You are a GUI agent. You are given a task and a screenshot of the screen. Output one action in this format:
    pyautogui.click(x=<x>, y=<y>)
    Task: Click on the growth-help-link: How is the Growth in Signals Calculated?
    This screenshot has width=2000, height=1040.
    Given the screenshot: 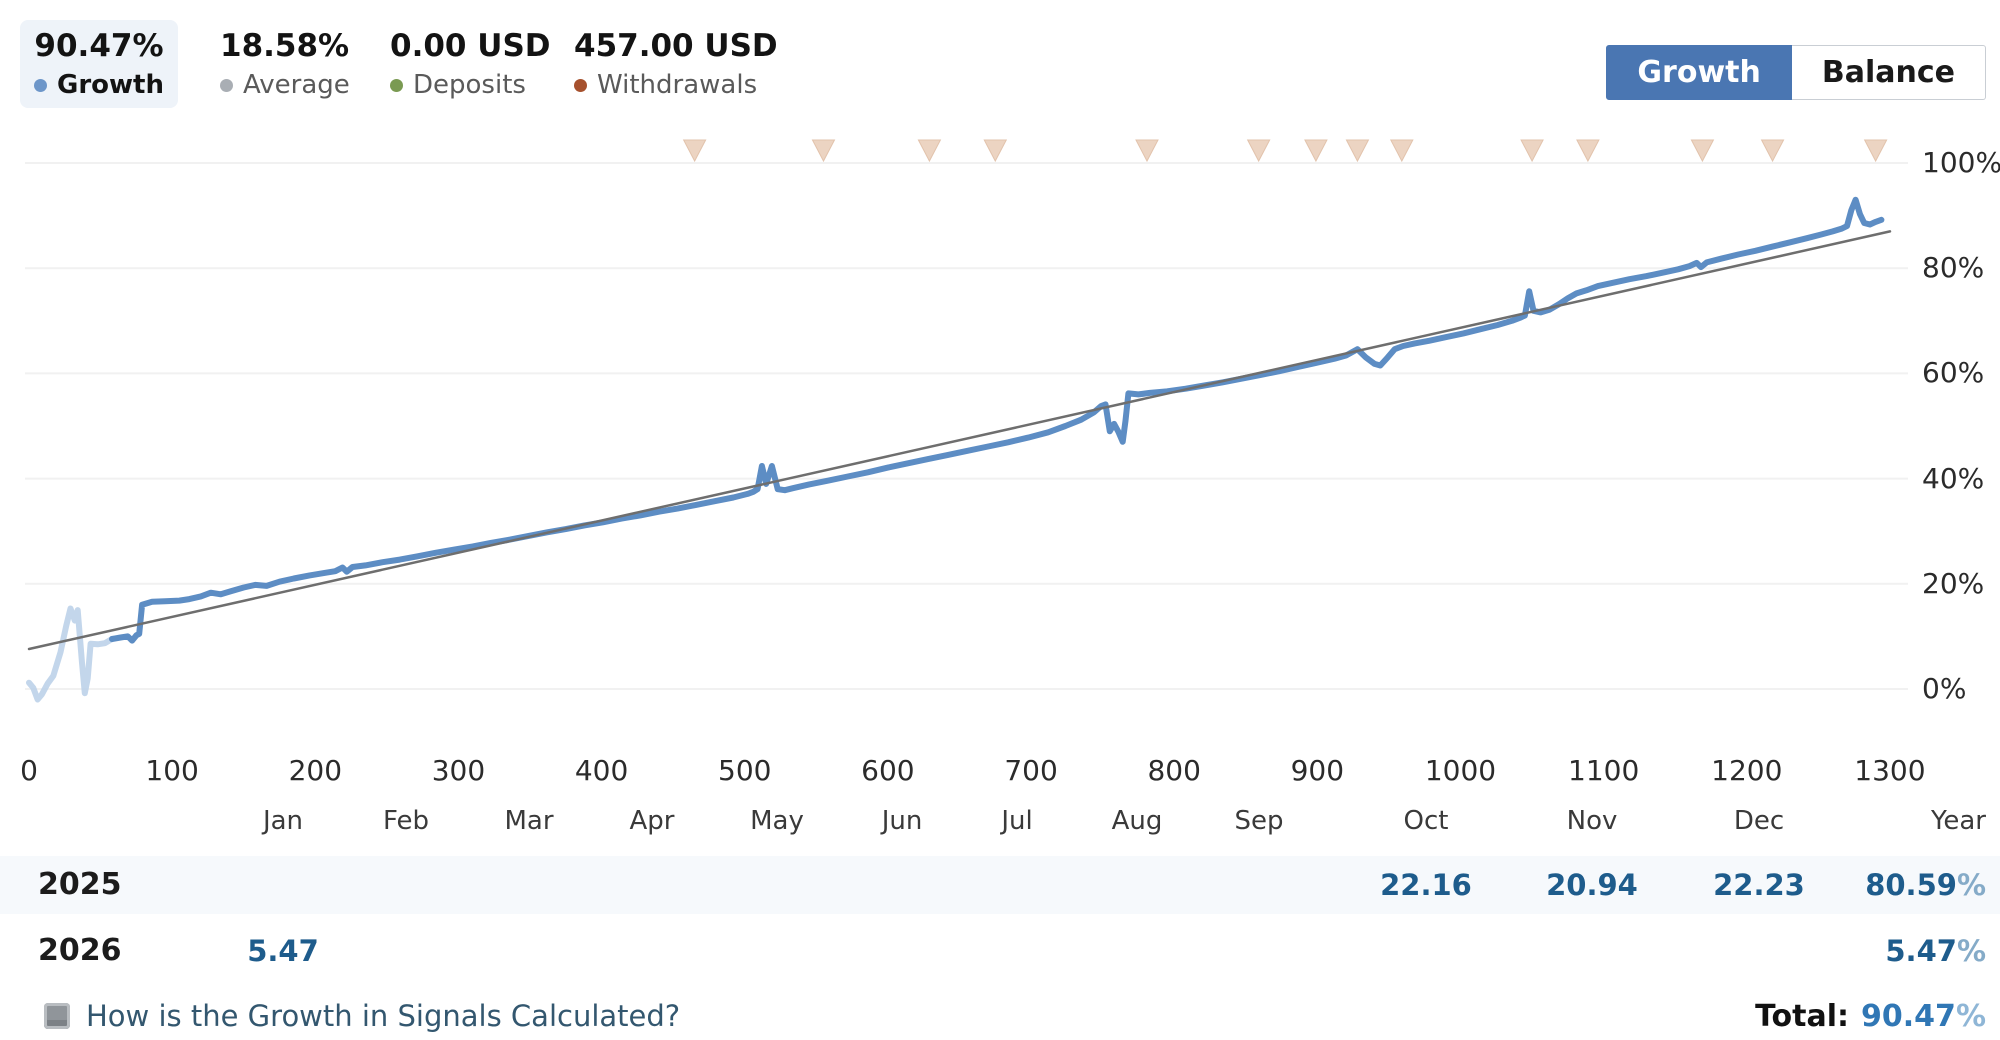 What is the action you would take?
    pyautogui.click(x=362, y=1016)
    